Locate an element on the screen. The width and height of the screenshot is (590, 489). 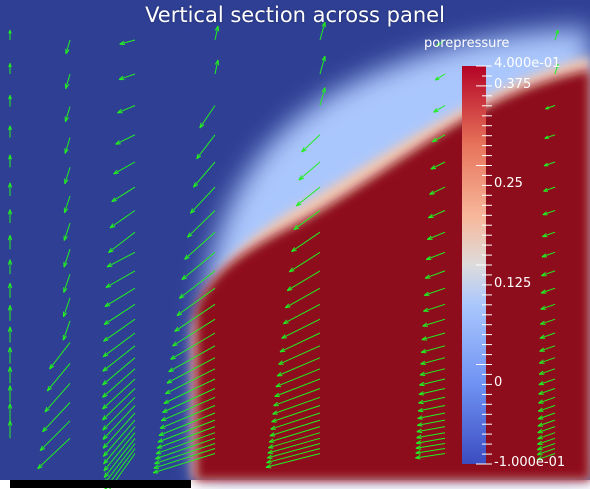
figure-title: Vertical section across panel is located at coordinates (295, 15).